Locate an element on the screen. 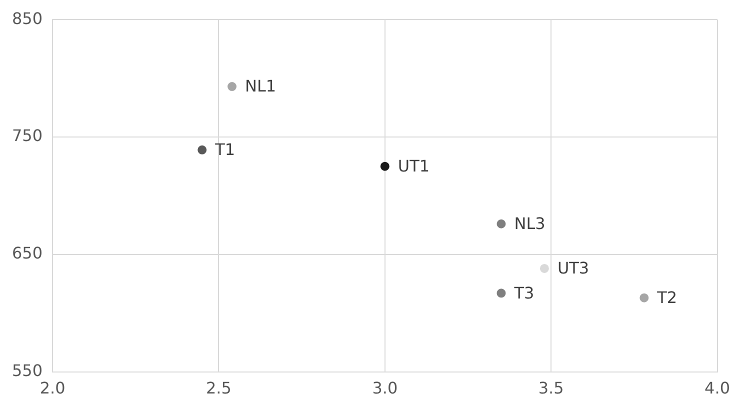 The height and width of the screenshot is (409, 738). y-tick-label: 750 is located at coordinates (27, 136).